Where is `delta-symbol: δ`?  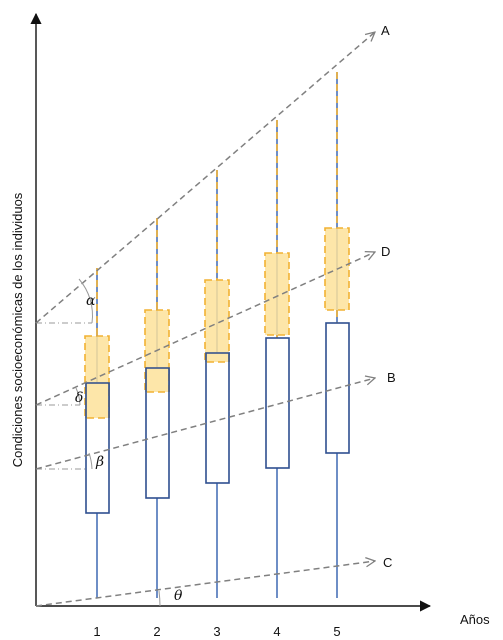 delta-symbol: δ is located at coordinates (79, 398).